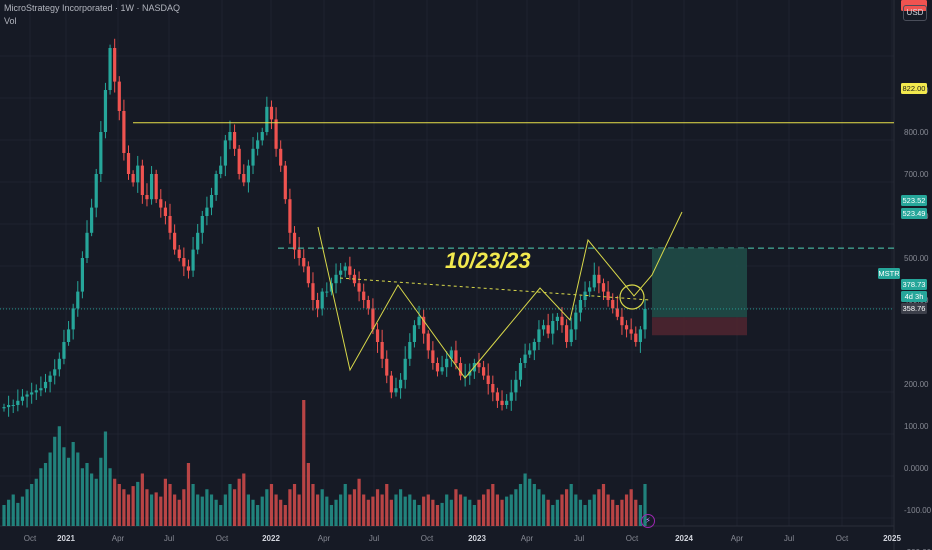  Describe the element at coordinates (915, 13) in the screenshot. I see `currency-button: USD` at that location.